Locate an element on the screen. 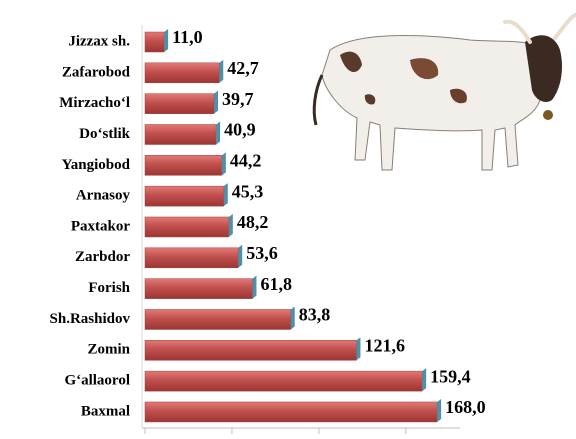  y-tick-label: Zafarobod is located at coordinates (96, 72).